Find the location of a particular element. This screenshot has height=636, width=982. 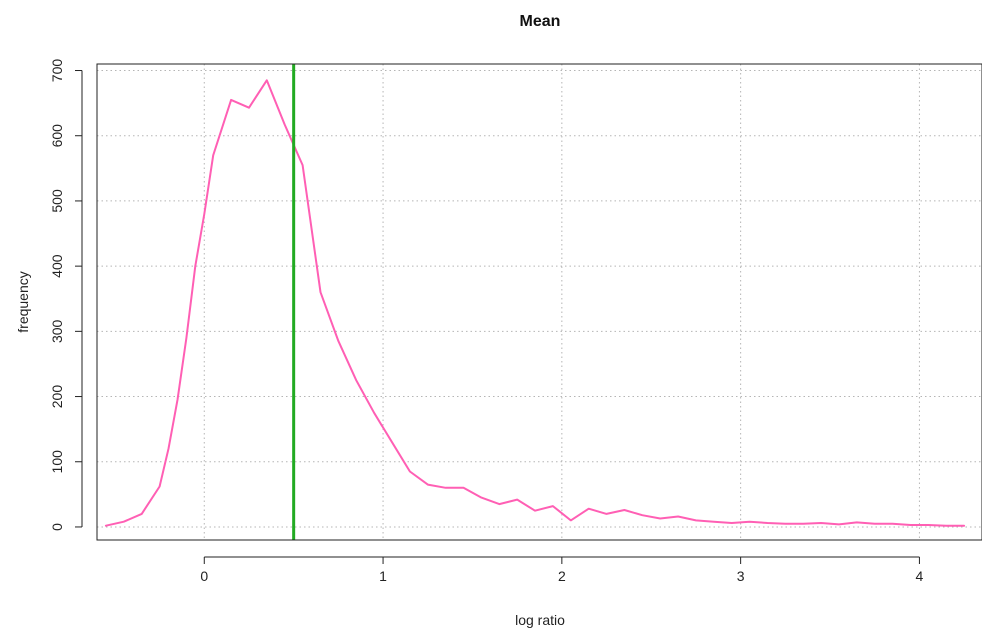

x-axis-title: log ratio is located at coordinates (540, 620).